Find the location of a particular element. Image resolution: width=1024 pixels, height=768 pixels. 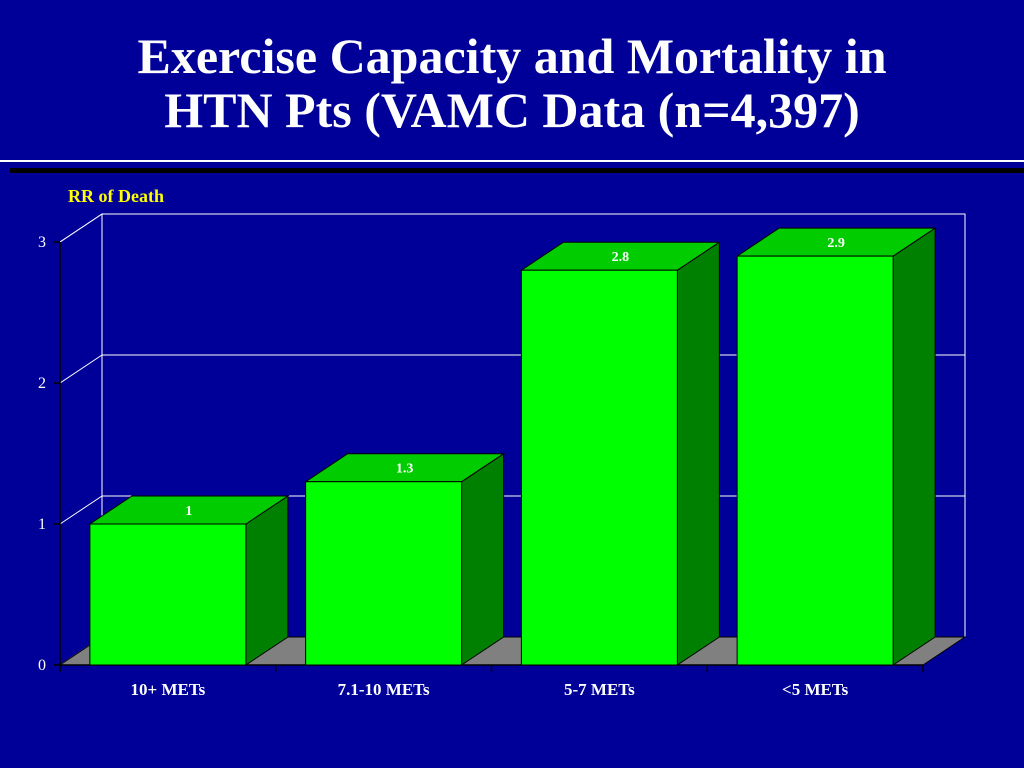

title-line-2: HTN Pts (VAMC Data (n=4,397) is located at coordinates (512, 109).